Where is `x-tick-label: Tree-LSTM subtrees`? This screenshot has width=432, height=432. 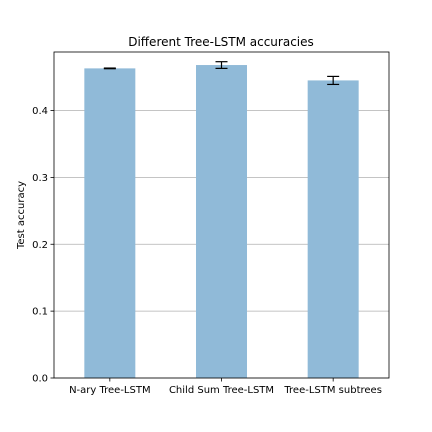
x-tick-label: Tree-LSTM subtrees is located at coordinates (332, 390).